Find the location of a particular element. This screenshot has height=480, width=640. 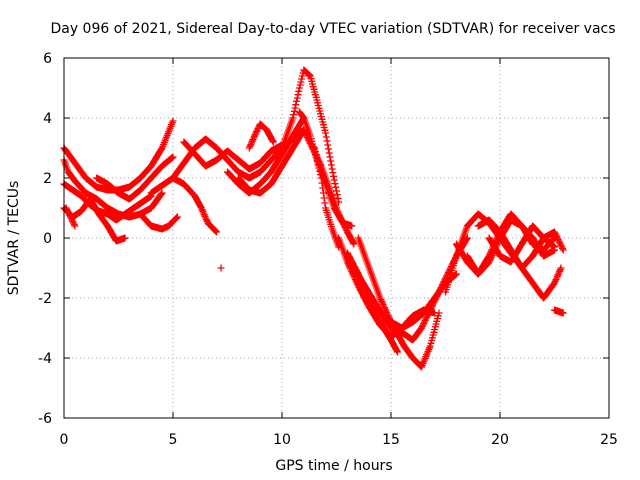

x-tick-label: 15 is located at coordinates (391, 440).